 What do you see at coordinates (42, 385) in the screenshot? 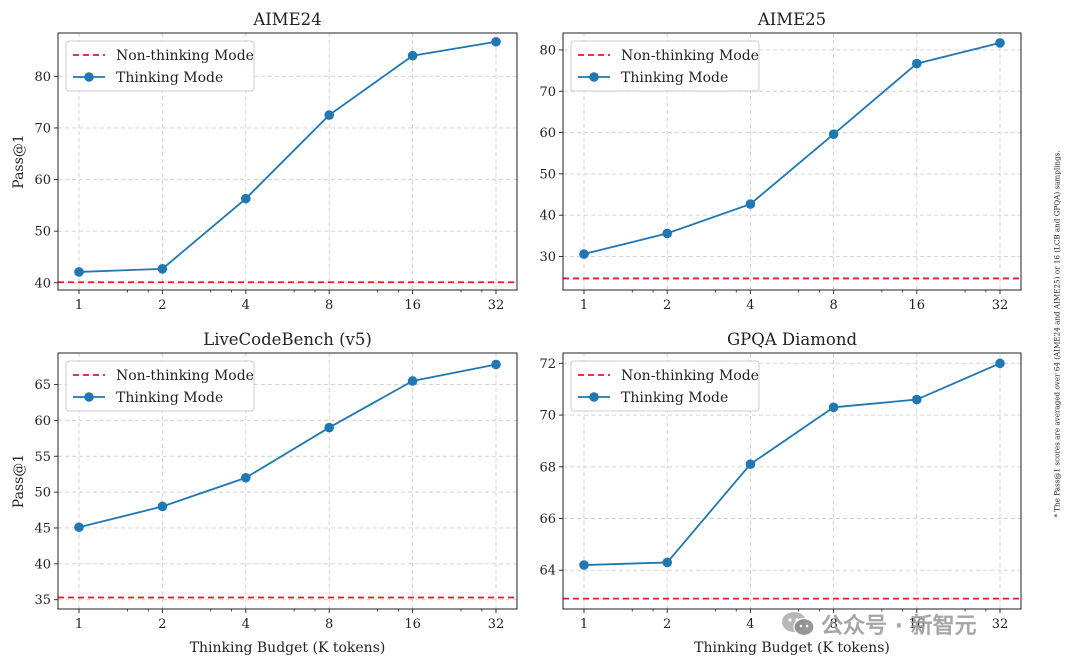
I see `y-tick-label: 65` at bounding box center [42, 385].